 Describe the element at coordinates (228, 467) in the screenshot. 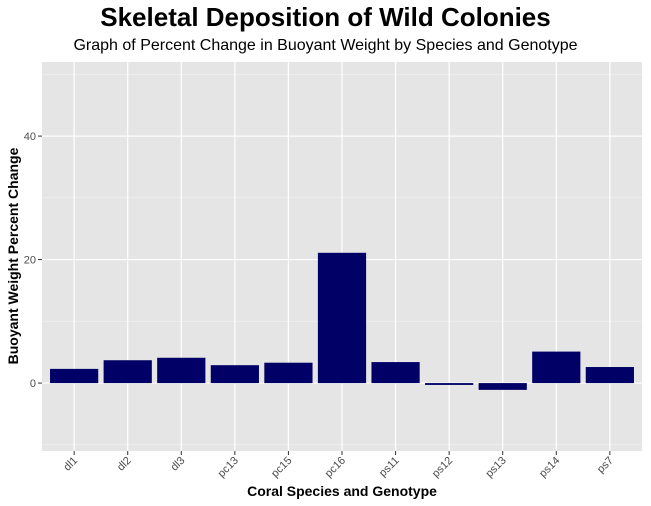

I see `x-tick-label: pc13` at that location.